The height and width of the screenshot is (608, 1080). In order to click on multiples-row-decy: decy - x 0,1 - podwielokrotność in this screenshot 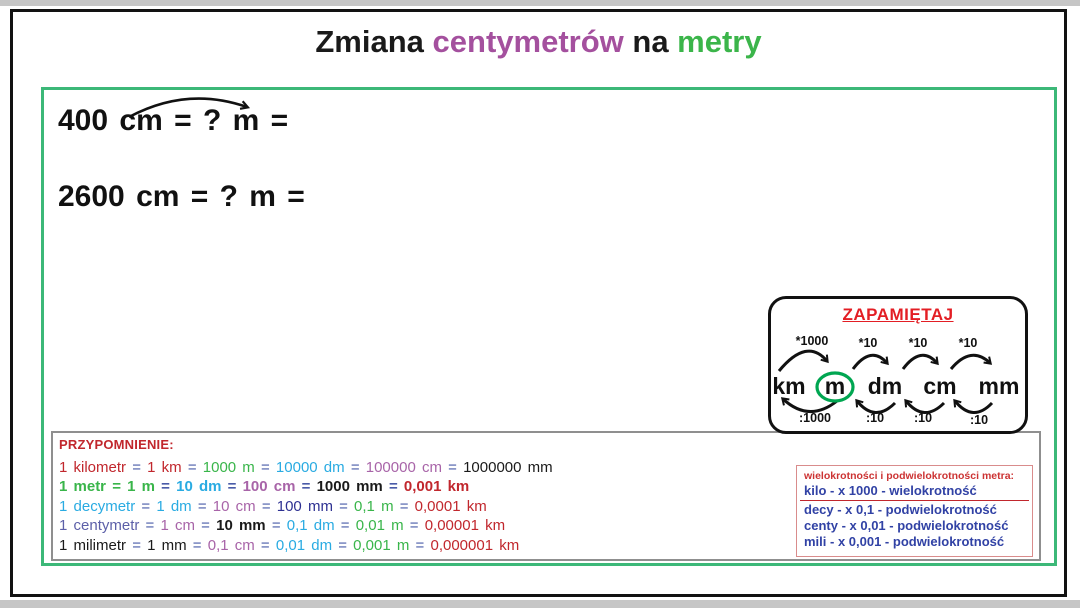, I will do `click(900, 509)`.